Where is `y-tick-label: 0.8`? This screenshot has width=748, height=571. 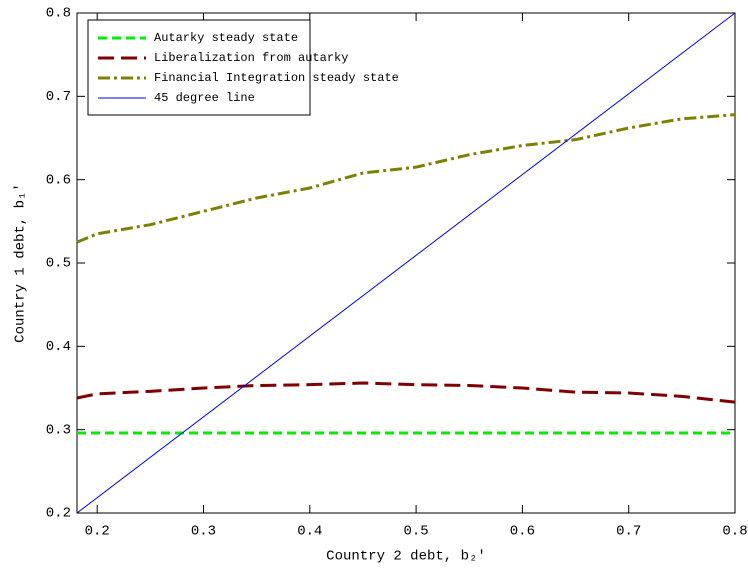 y-tick-label: 0.8 is located at coordinates (58, 14).